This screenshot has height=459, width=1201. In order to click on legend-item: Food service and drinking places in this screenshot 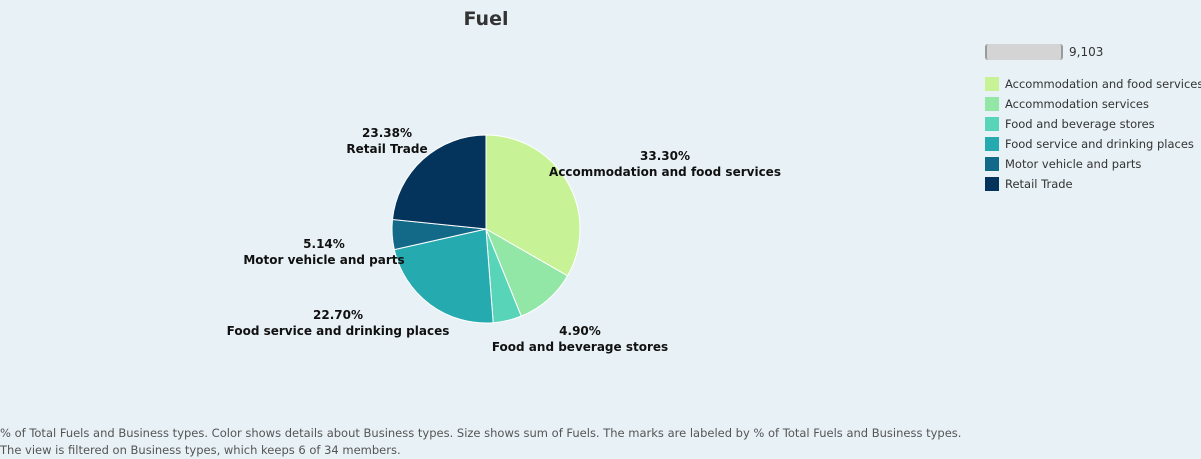, I will do `click(1092, 144)`.